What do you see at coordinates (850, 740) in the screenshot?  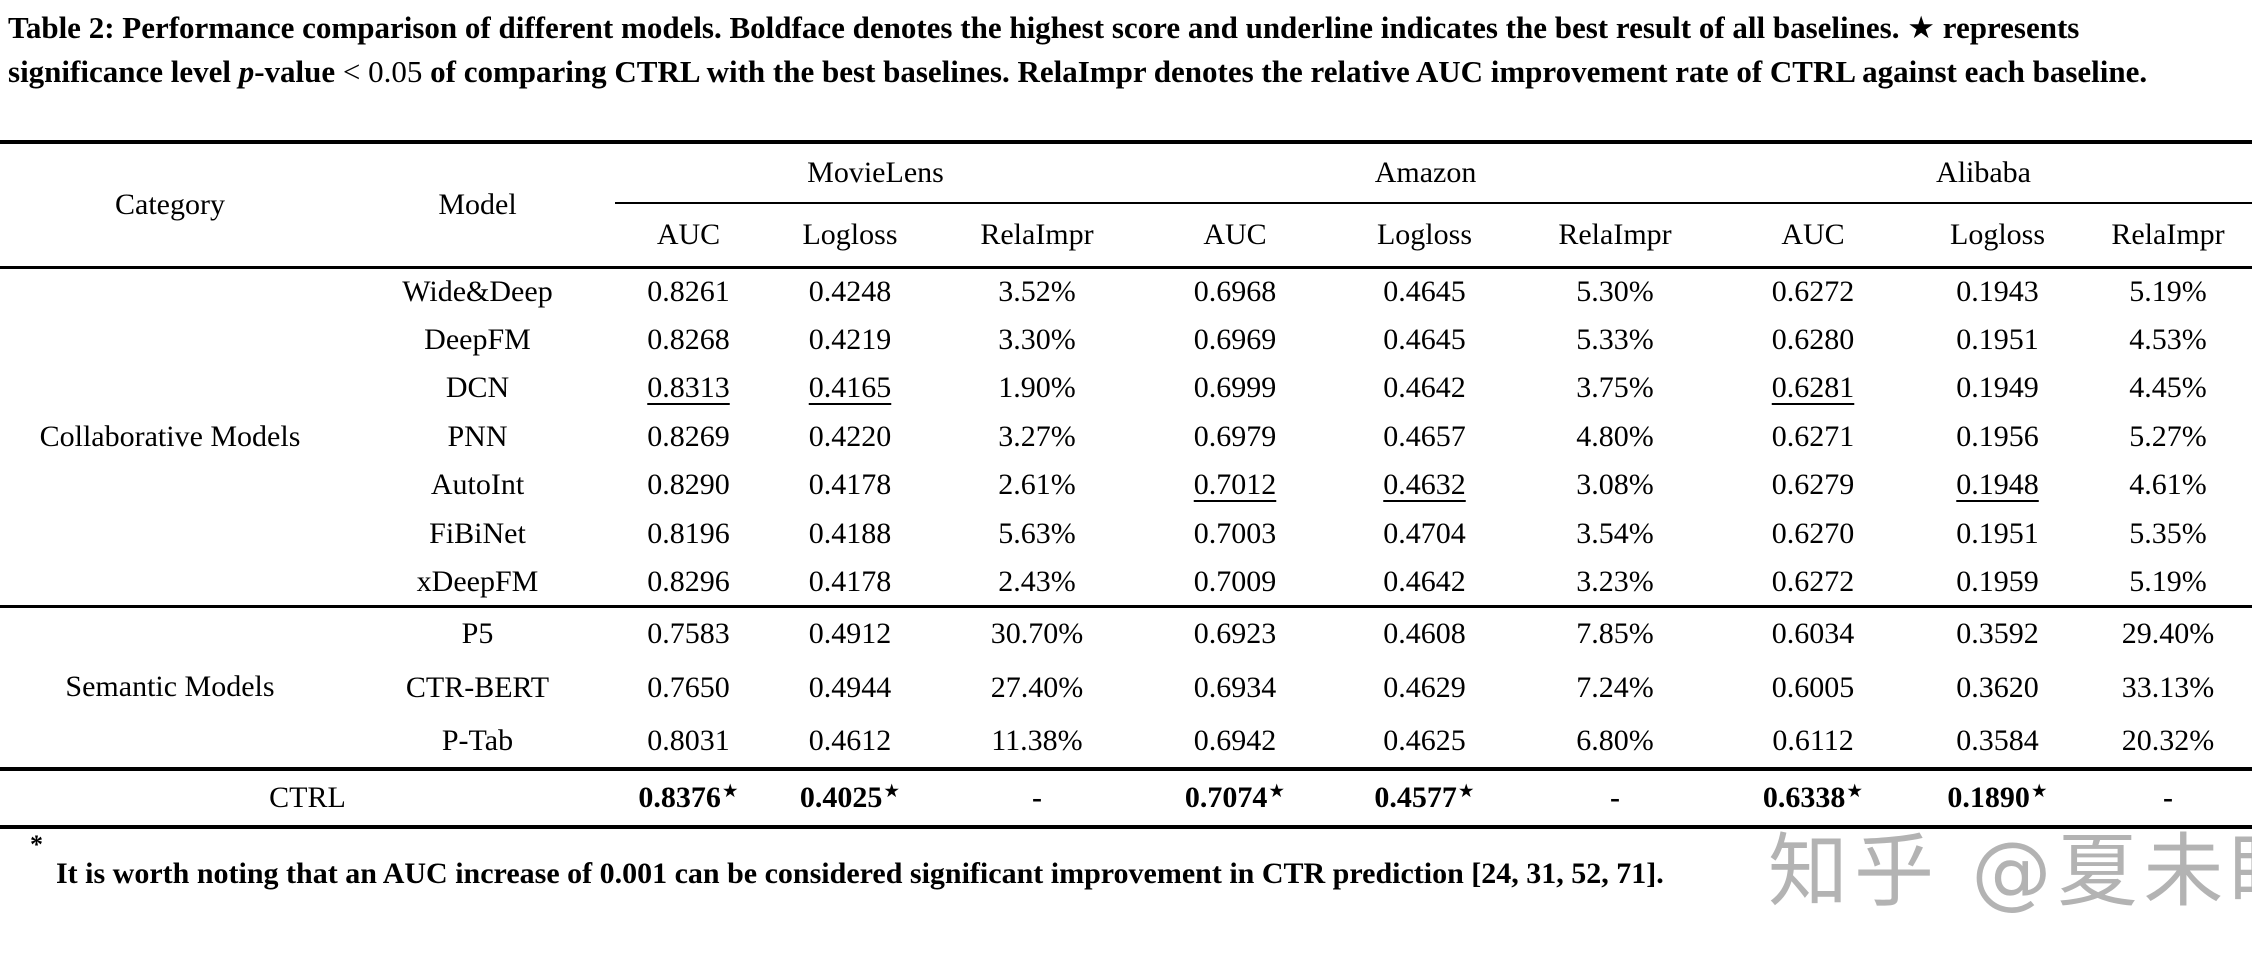 I see `cell: 0.4612` at bounding box center [850, 740].